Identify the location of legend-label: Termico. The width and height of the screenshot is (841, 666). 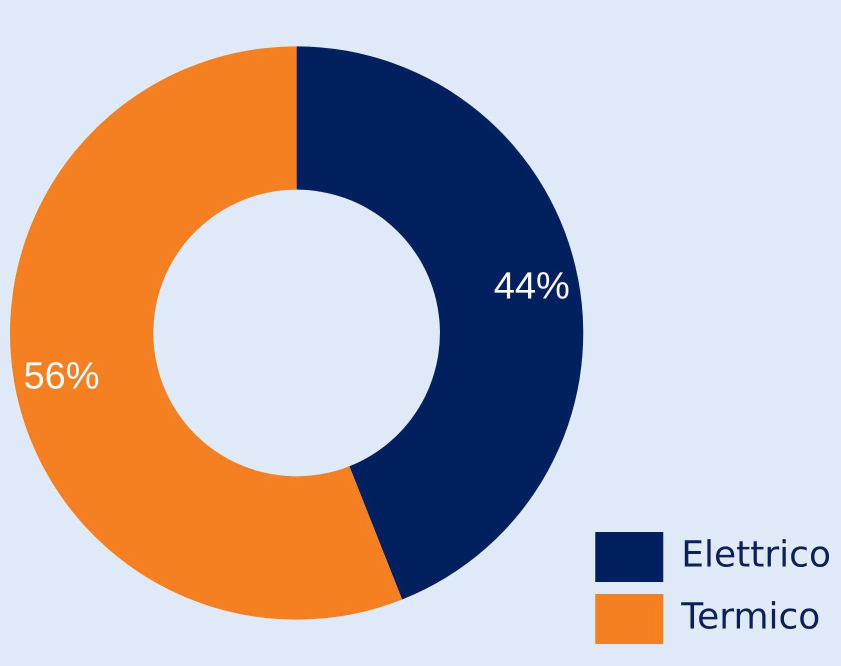
(750, 617).